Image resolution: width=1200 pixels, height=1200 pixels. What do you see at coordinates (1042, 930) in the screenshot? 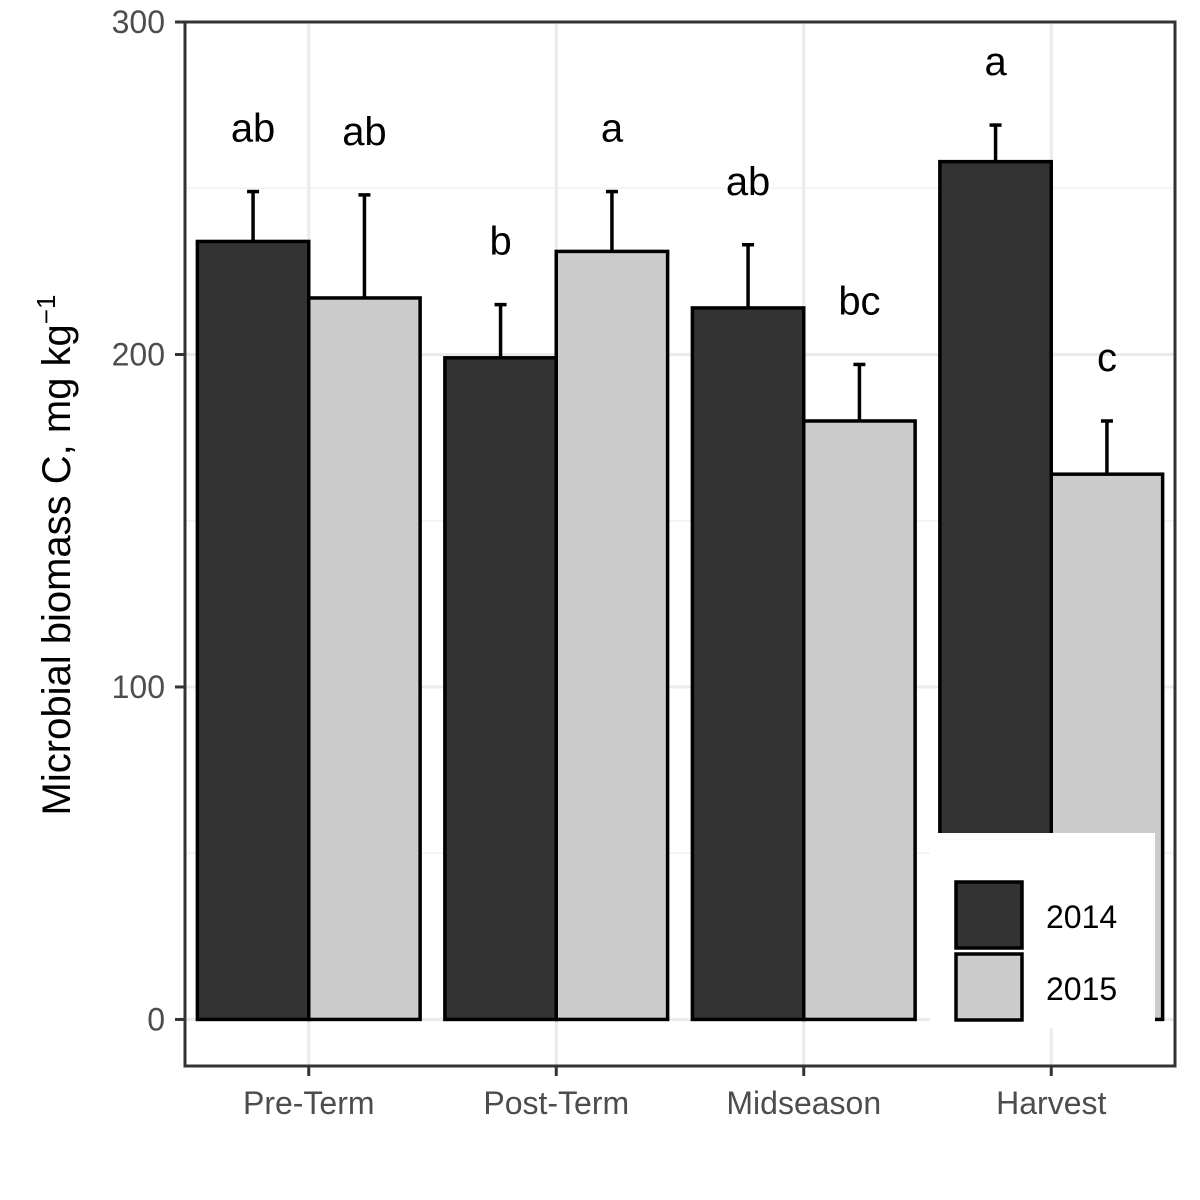
I see `legend: 2014 2015` at bounding box center [1042, 930].